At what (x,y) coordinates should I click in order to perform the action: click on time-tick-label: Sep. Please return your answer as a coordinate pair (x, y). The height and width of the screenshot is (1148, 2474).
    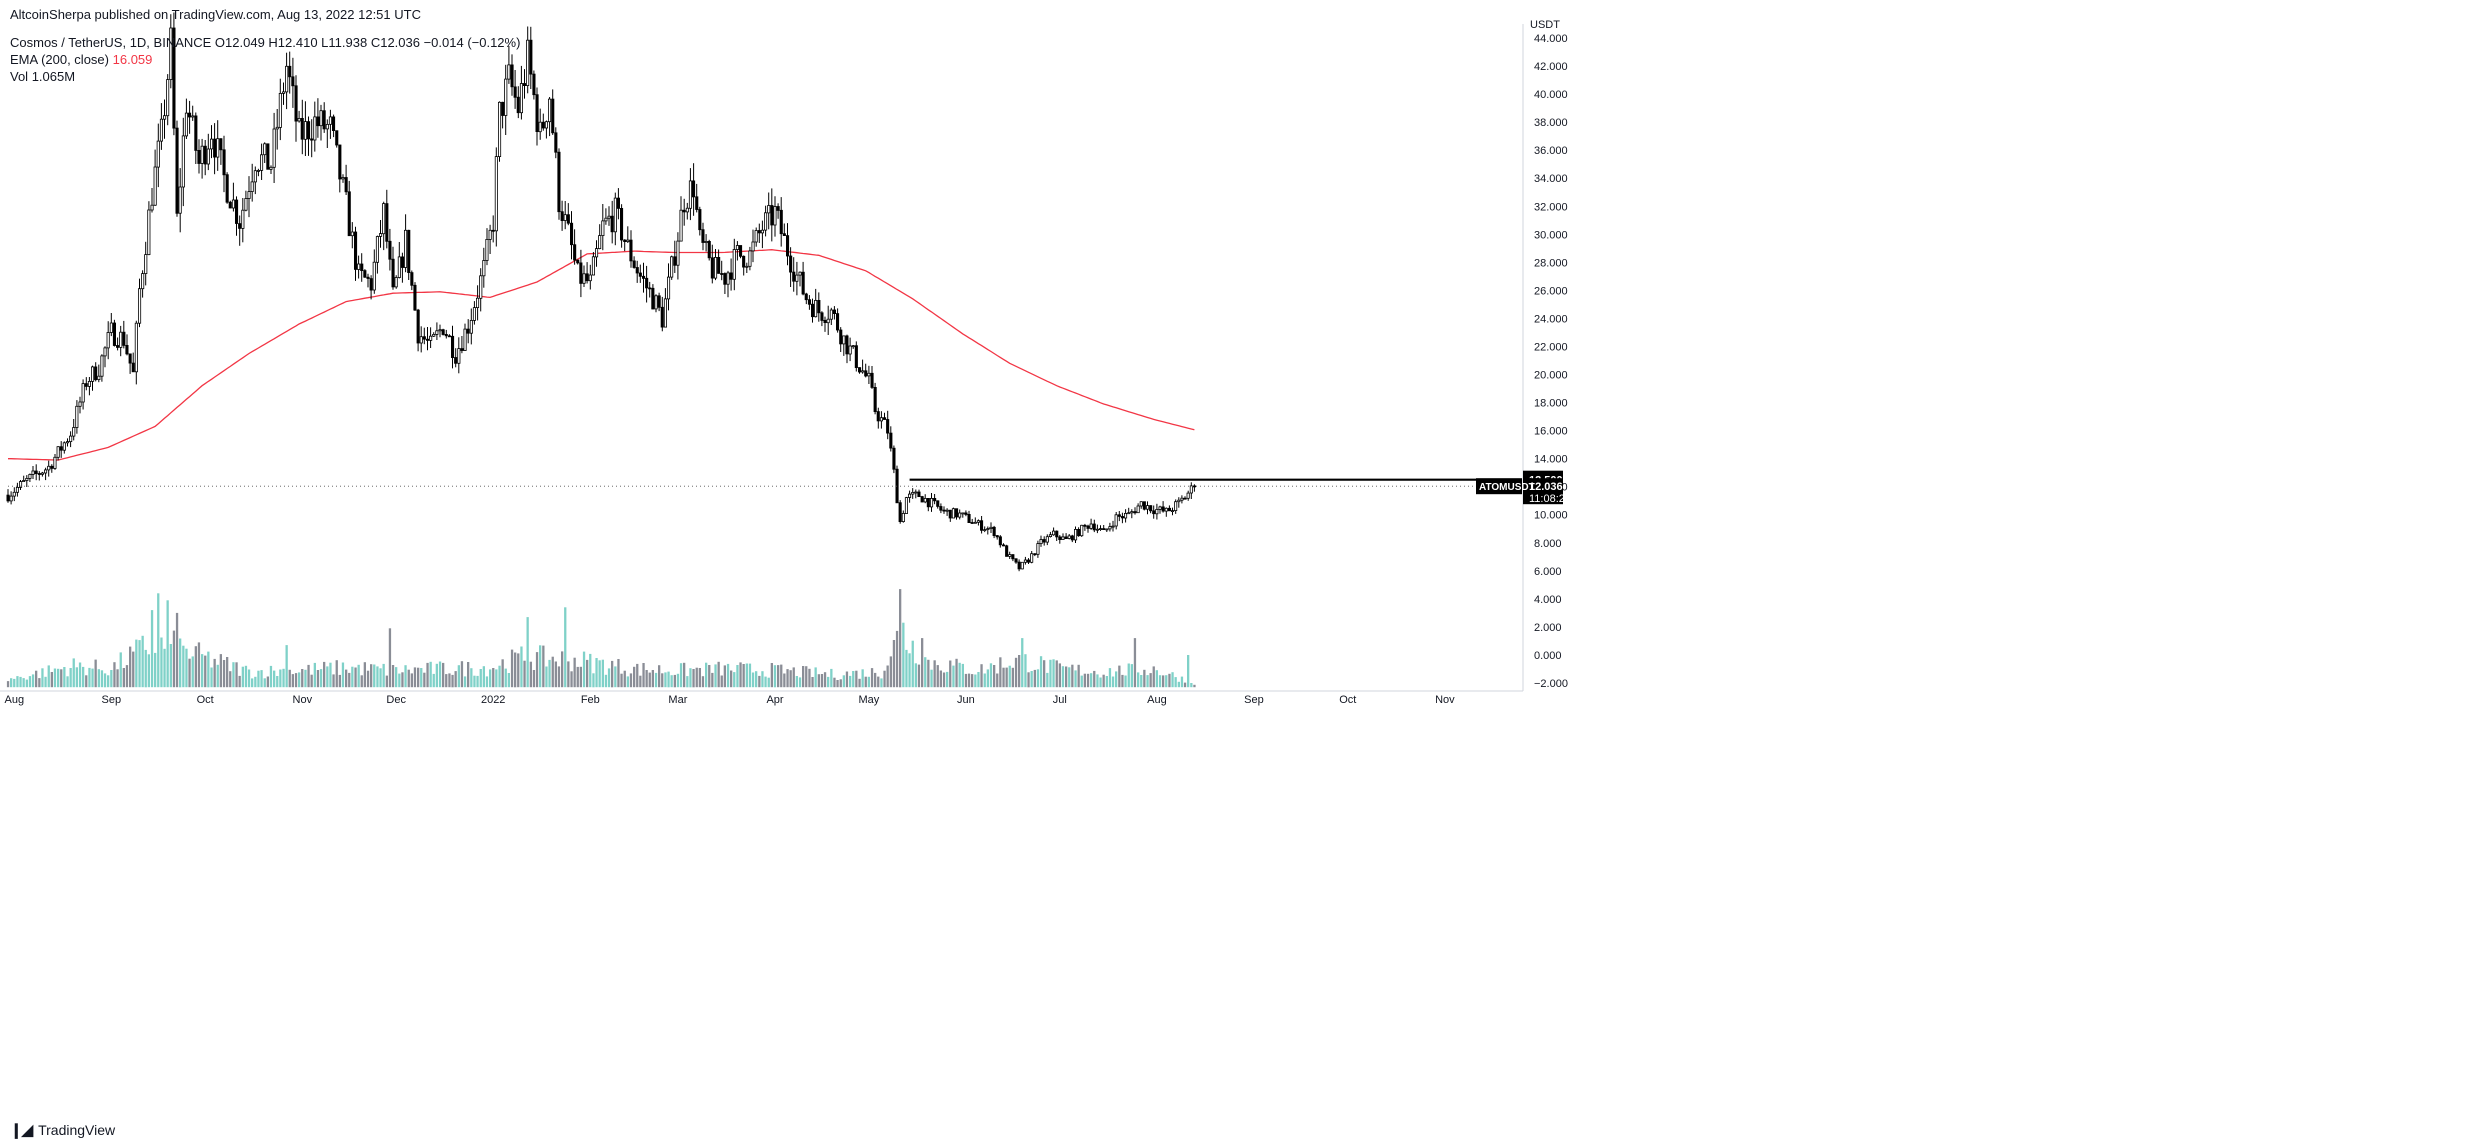
    Looking at the image, I should click on (112, 700).